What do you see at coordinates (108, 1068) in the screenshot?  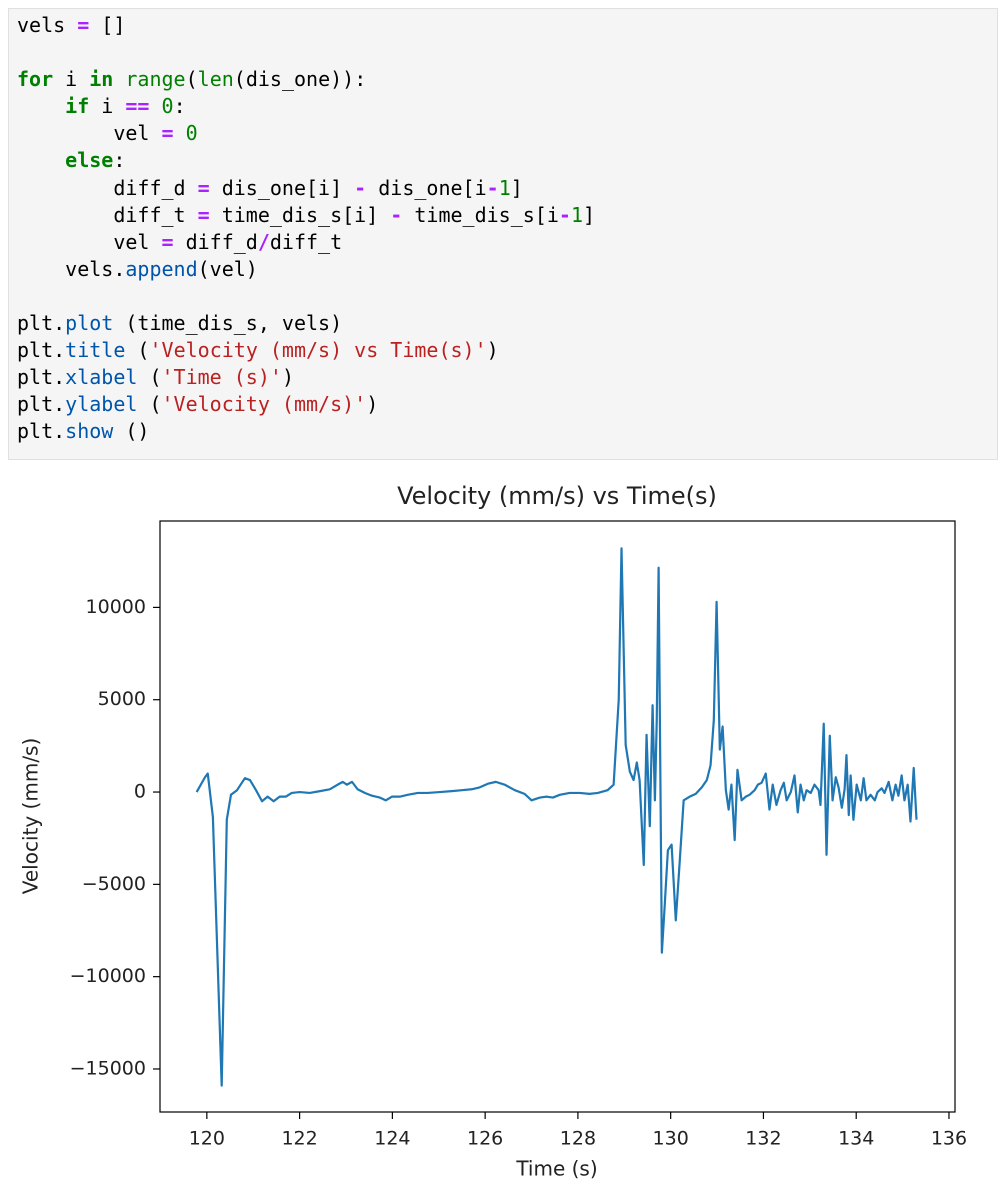 I see `y-tick-label: −15000` at bounding box center [108, 1068].